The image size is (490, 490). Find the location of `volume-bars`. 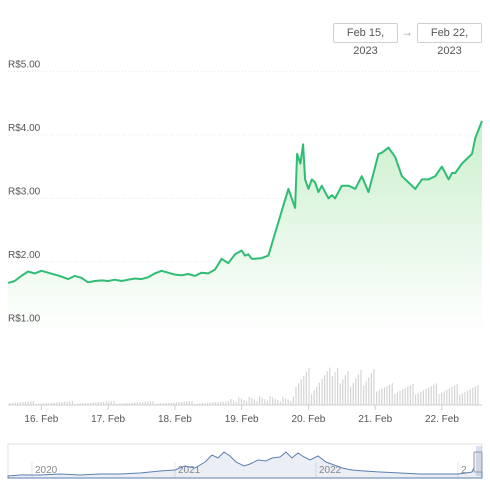

volume-bars is located at coordinates (244, 386).